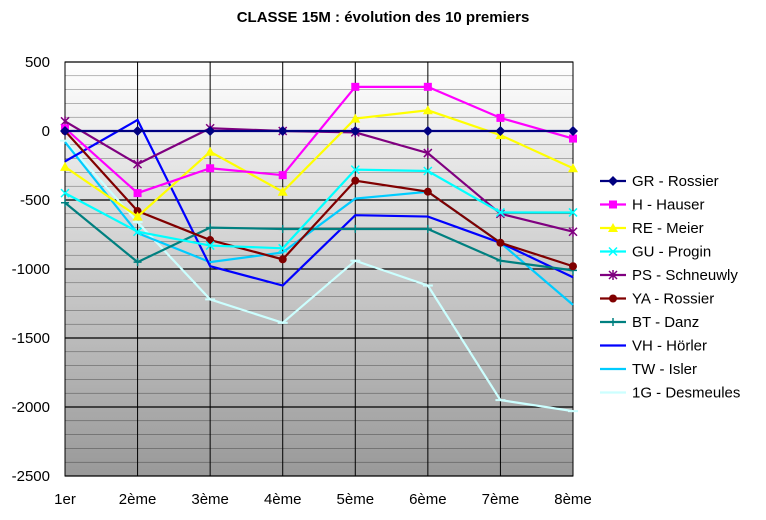 The width and height of the screenshot is (766, 520). I want to click on y-tick-label: -1000, so click(31, 269).